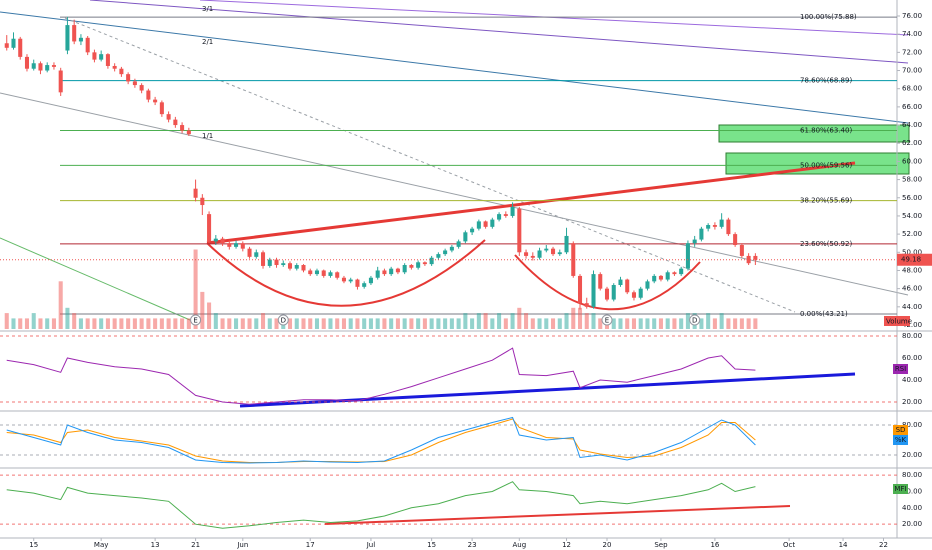 The height and width of the screenshot is (550, 932). Describe the element at coordinates (101, 545) in the screenshot. I see `x-tick-label: May` at that location.